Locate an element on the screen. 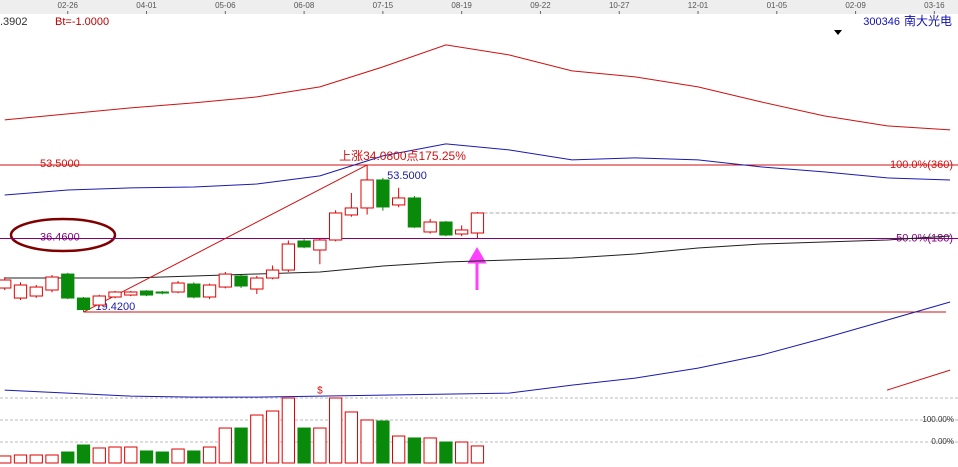 The height and width of the screenshot is (467, 958). x-tick-label: 04-01 is located at coordinates (146, 5).